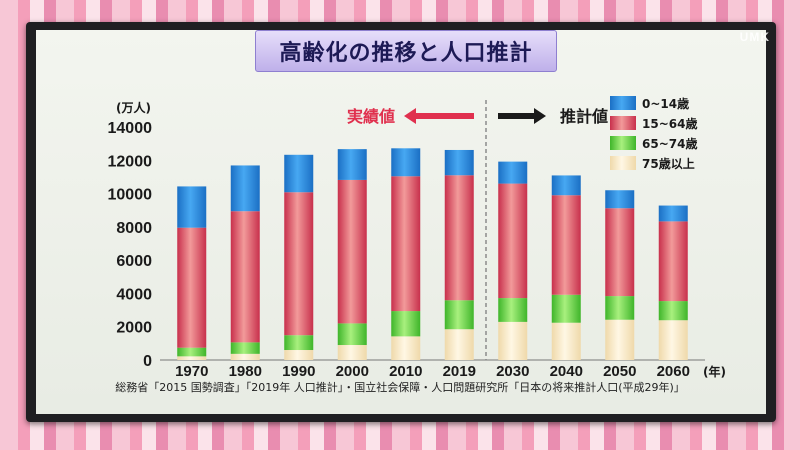 The width and height of the screenshot is (800, 450). Describe the element at coordinates (133, 107) in the screenshot. I see `y-axis-unit: (万人)` at that location.